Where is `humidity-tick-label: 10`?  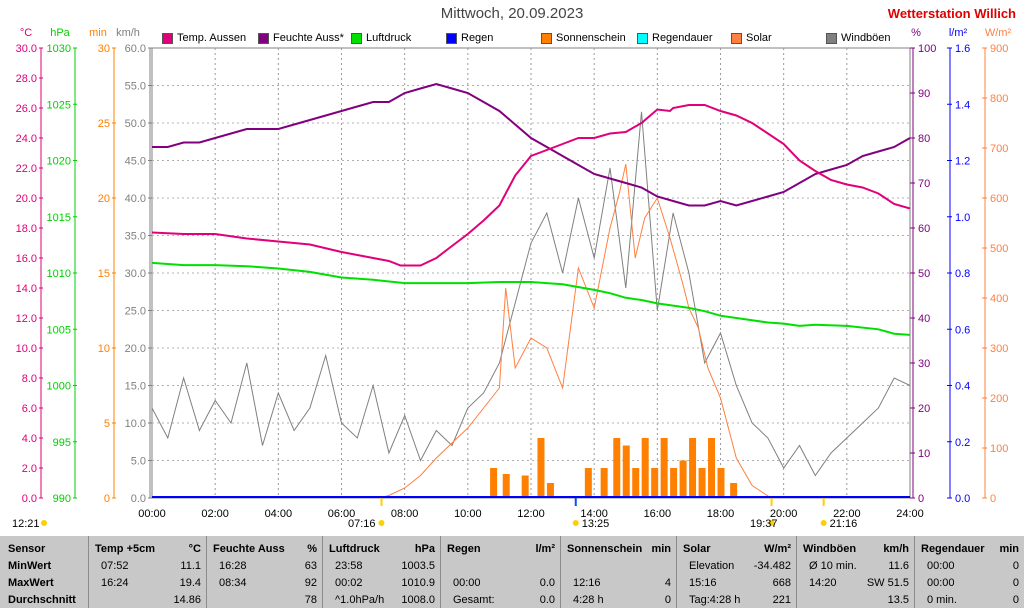
humidity-tick-label: 10 is located at coordinates (924, 454).